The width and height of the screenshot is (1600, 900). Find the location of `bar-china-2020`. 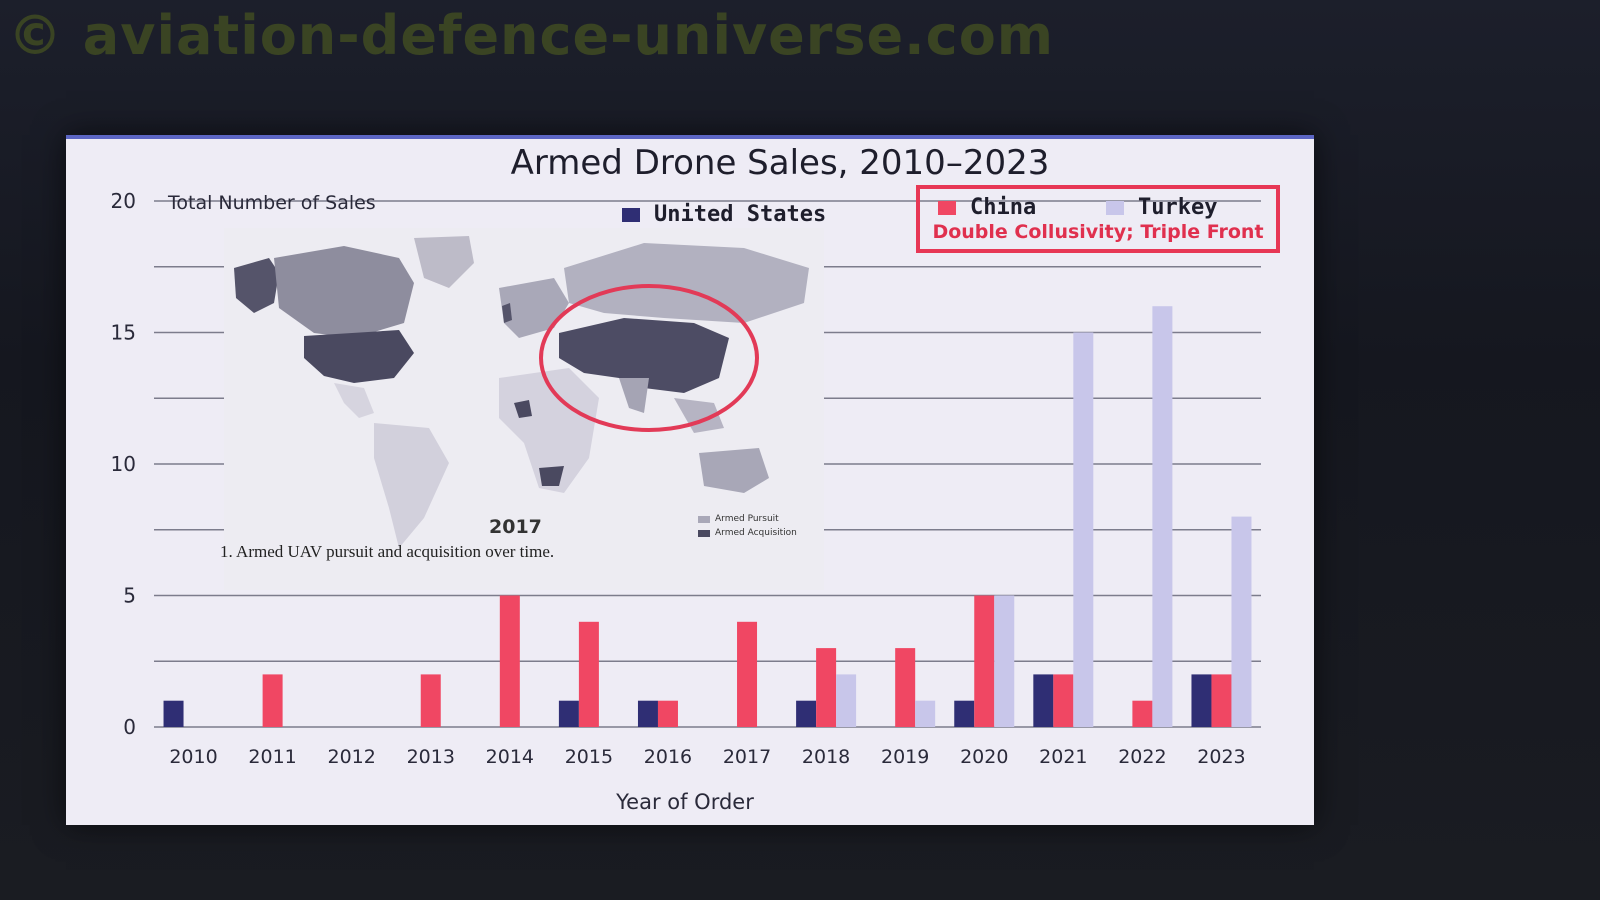

bar-china-2020 is located at coordinates (984, 661).